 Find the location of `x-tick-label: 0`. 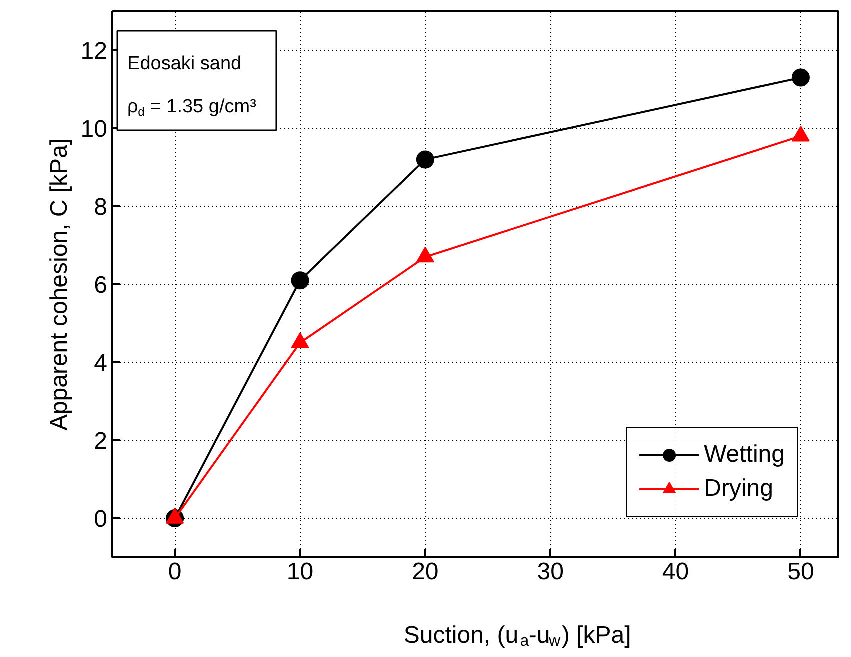

x-tick-label: 0 is located at coordinates (175, 572).